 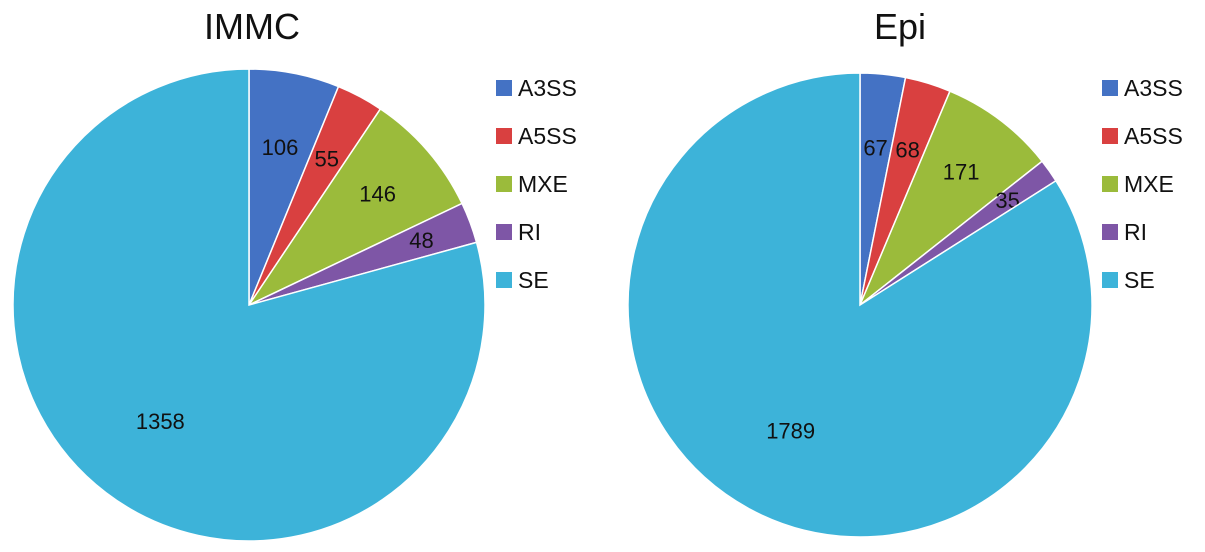 I want to click on data-label-mxe: 171, so click(x=961, y=172).